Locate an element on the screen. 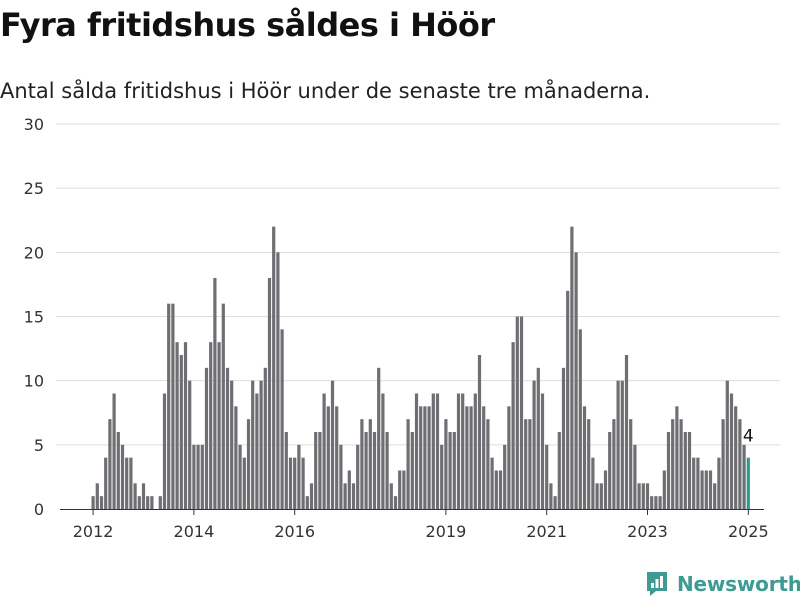  x-tick-label: 2021 is located at coordinates (546, 531).